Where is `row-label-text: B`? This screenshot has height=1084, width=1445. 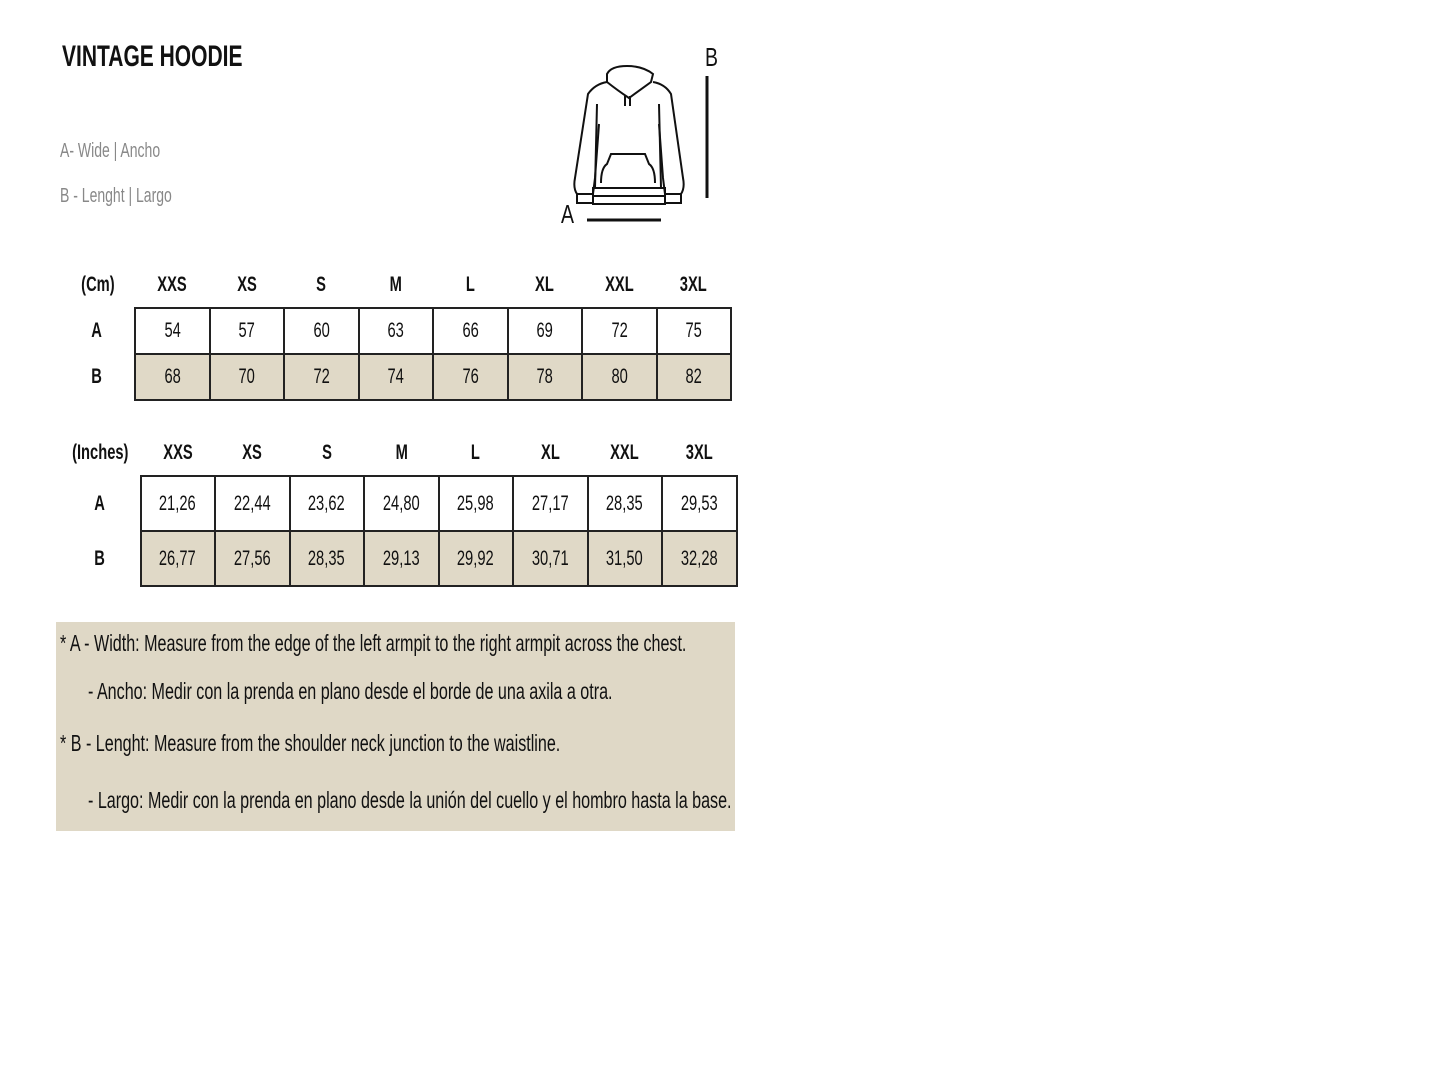
row-label-text: B is located at coordinates (100, 558).